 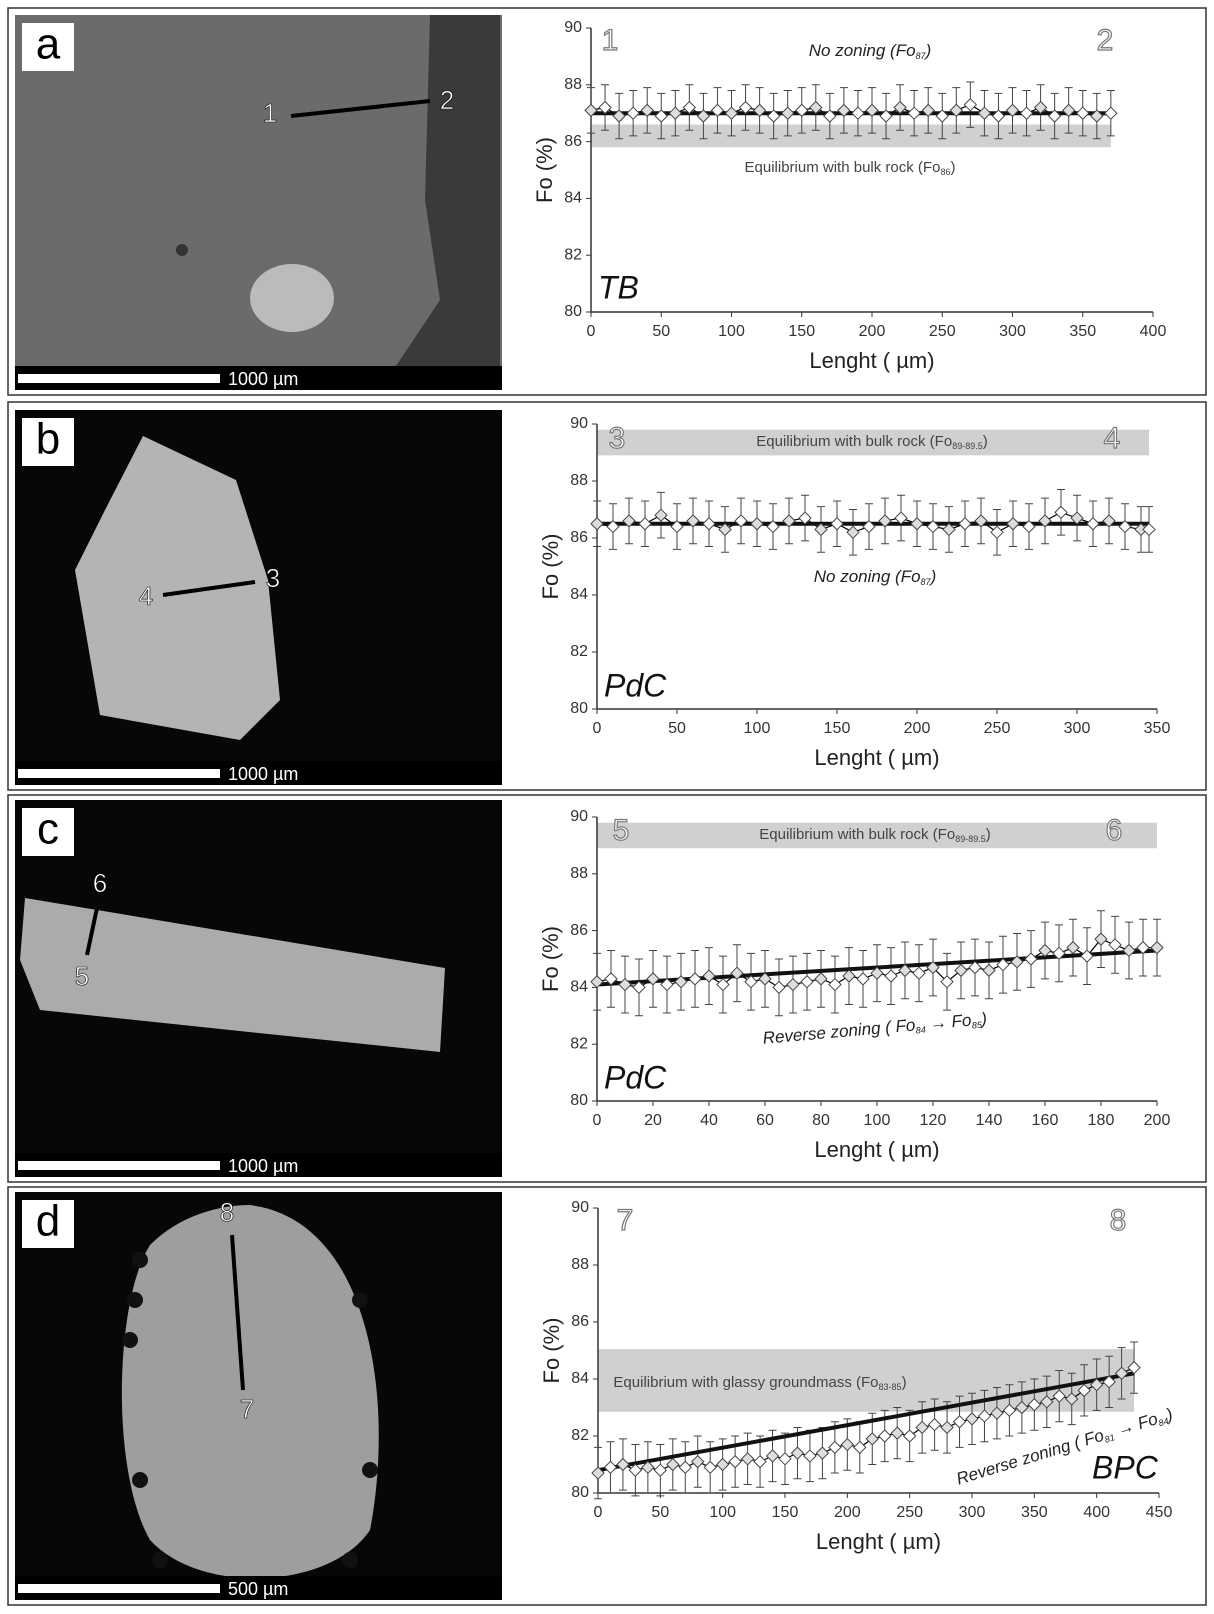 What do you see at coordinates (970, 839) in the screenshot?
I see `band-label-part: 89-89.5` at bounding box center [970, 839].